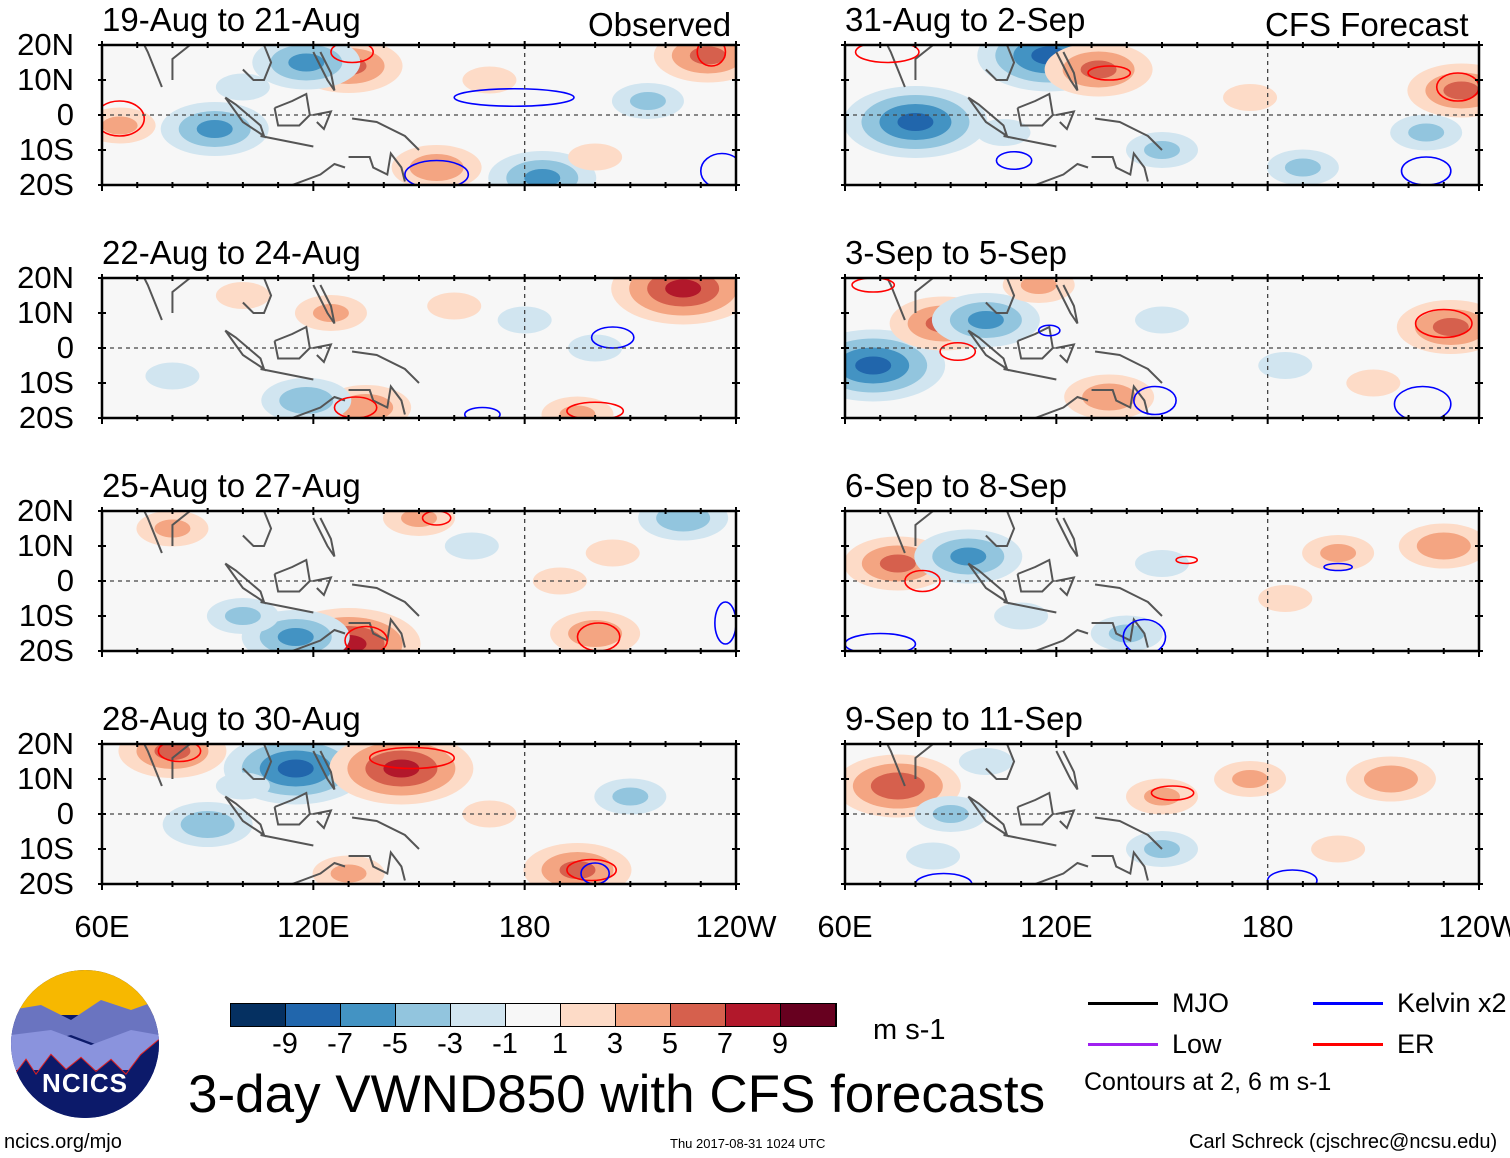 This screenshot has height=1158, width=1510. I want to click on footer-url: ncics.org/mjo, so click(63, 1142).